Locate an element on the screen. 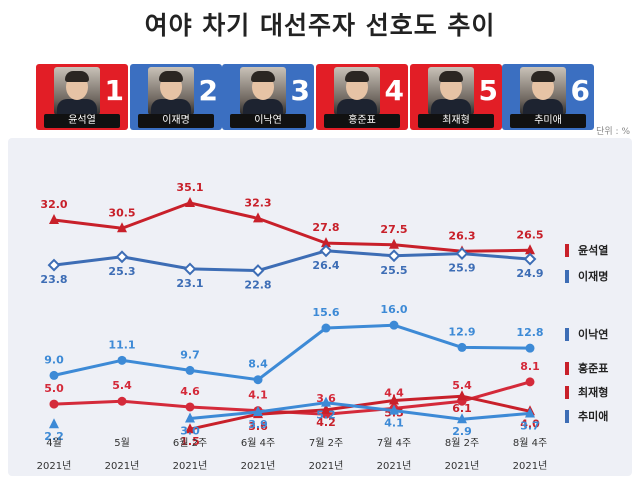  data-label: 25.9 is located at coordinates (461, 268).